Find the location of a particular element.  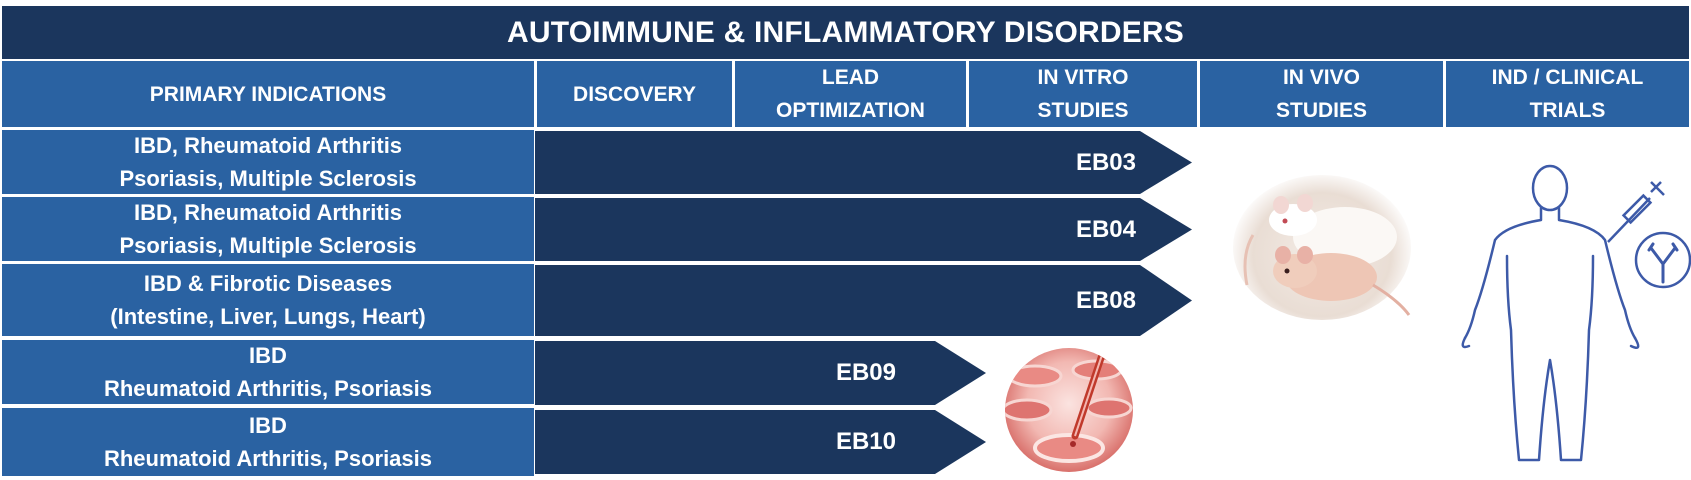

pipeline-arrow: EB08 is located at coordinates (863, 300).